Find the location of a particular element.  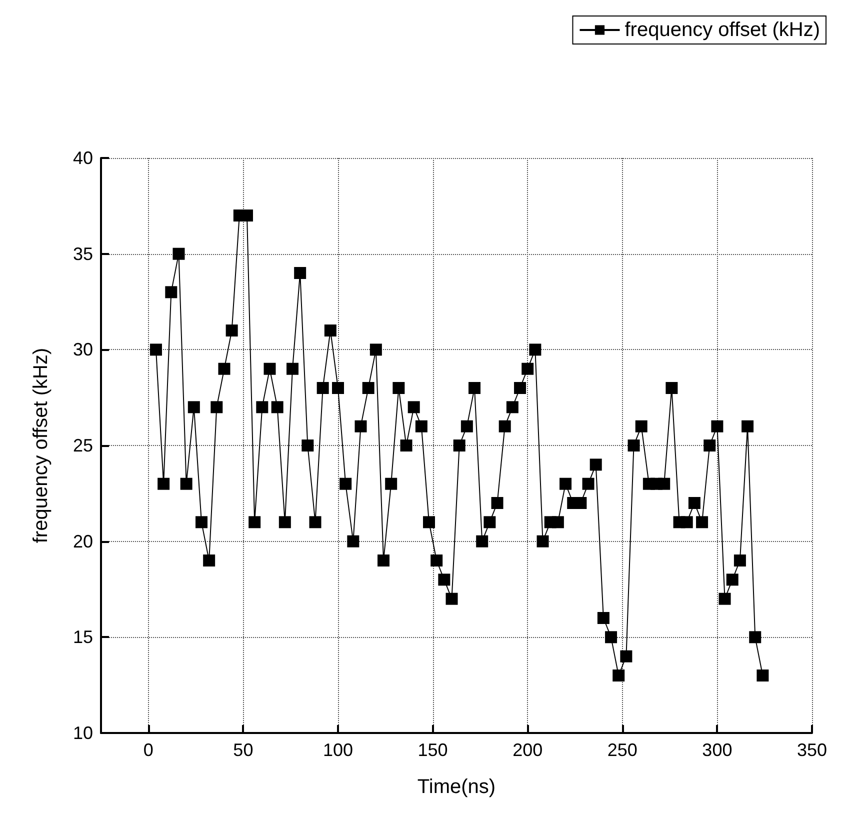

x-tick-label: 100 is located at coordinates (338, 750).